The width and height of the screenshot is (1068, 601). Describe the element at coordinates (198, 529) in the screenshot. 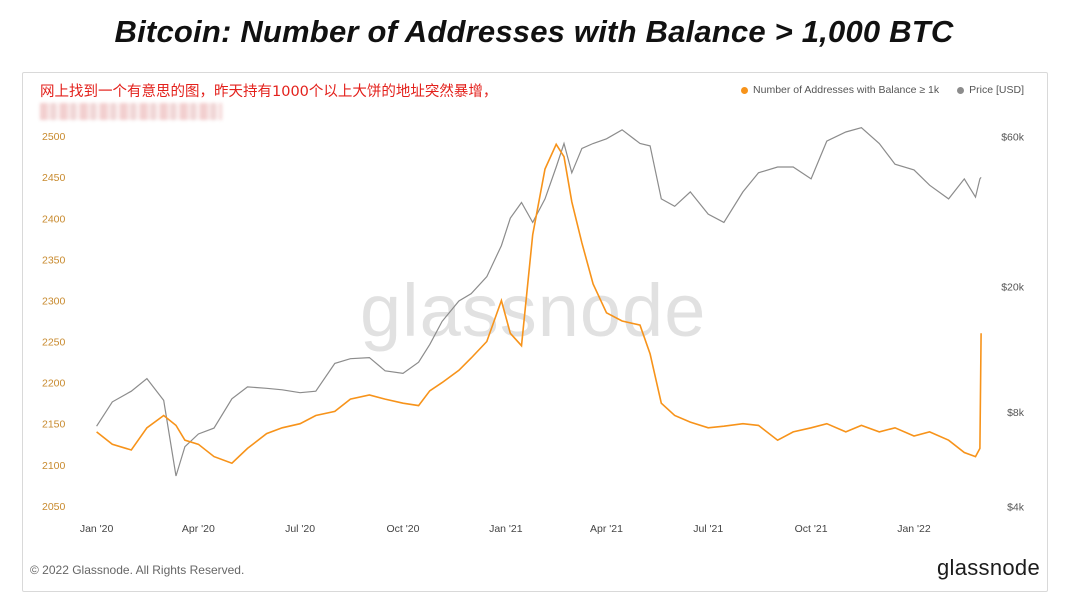

I see `x-tick-label: Apr '20` at that location.